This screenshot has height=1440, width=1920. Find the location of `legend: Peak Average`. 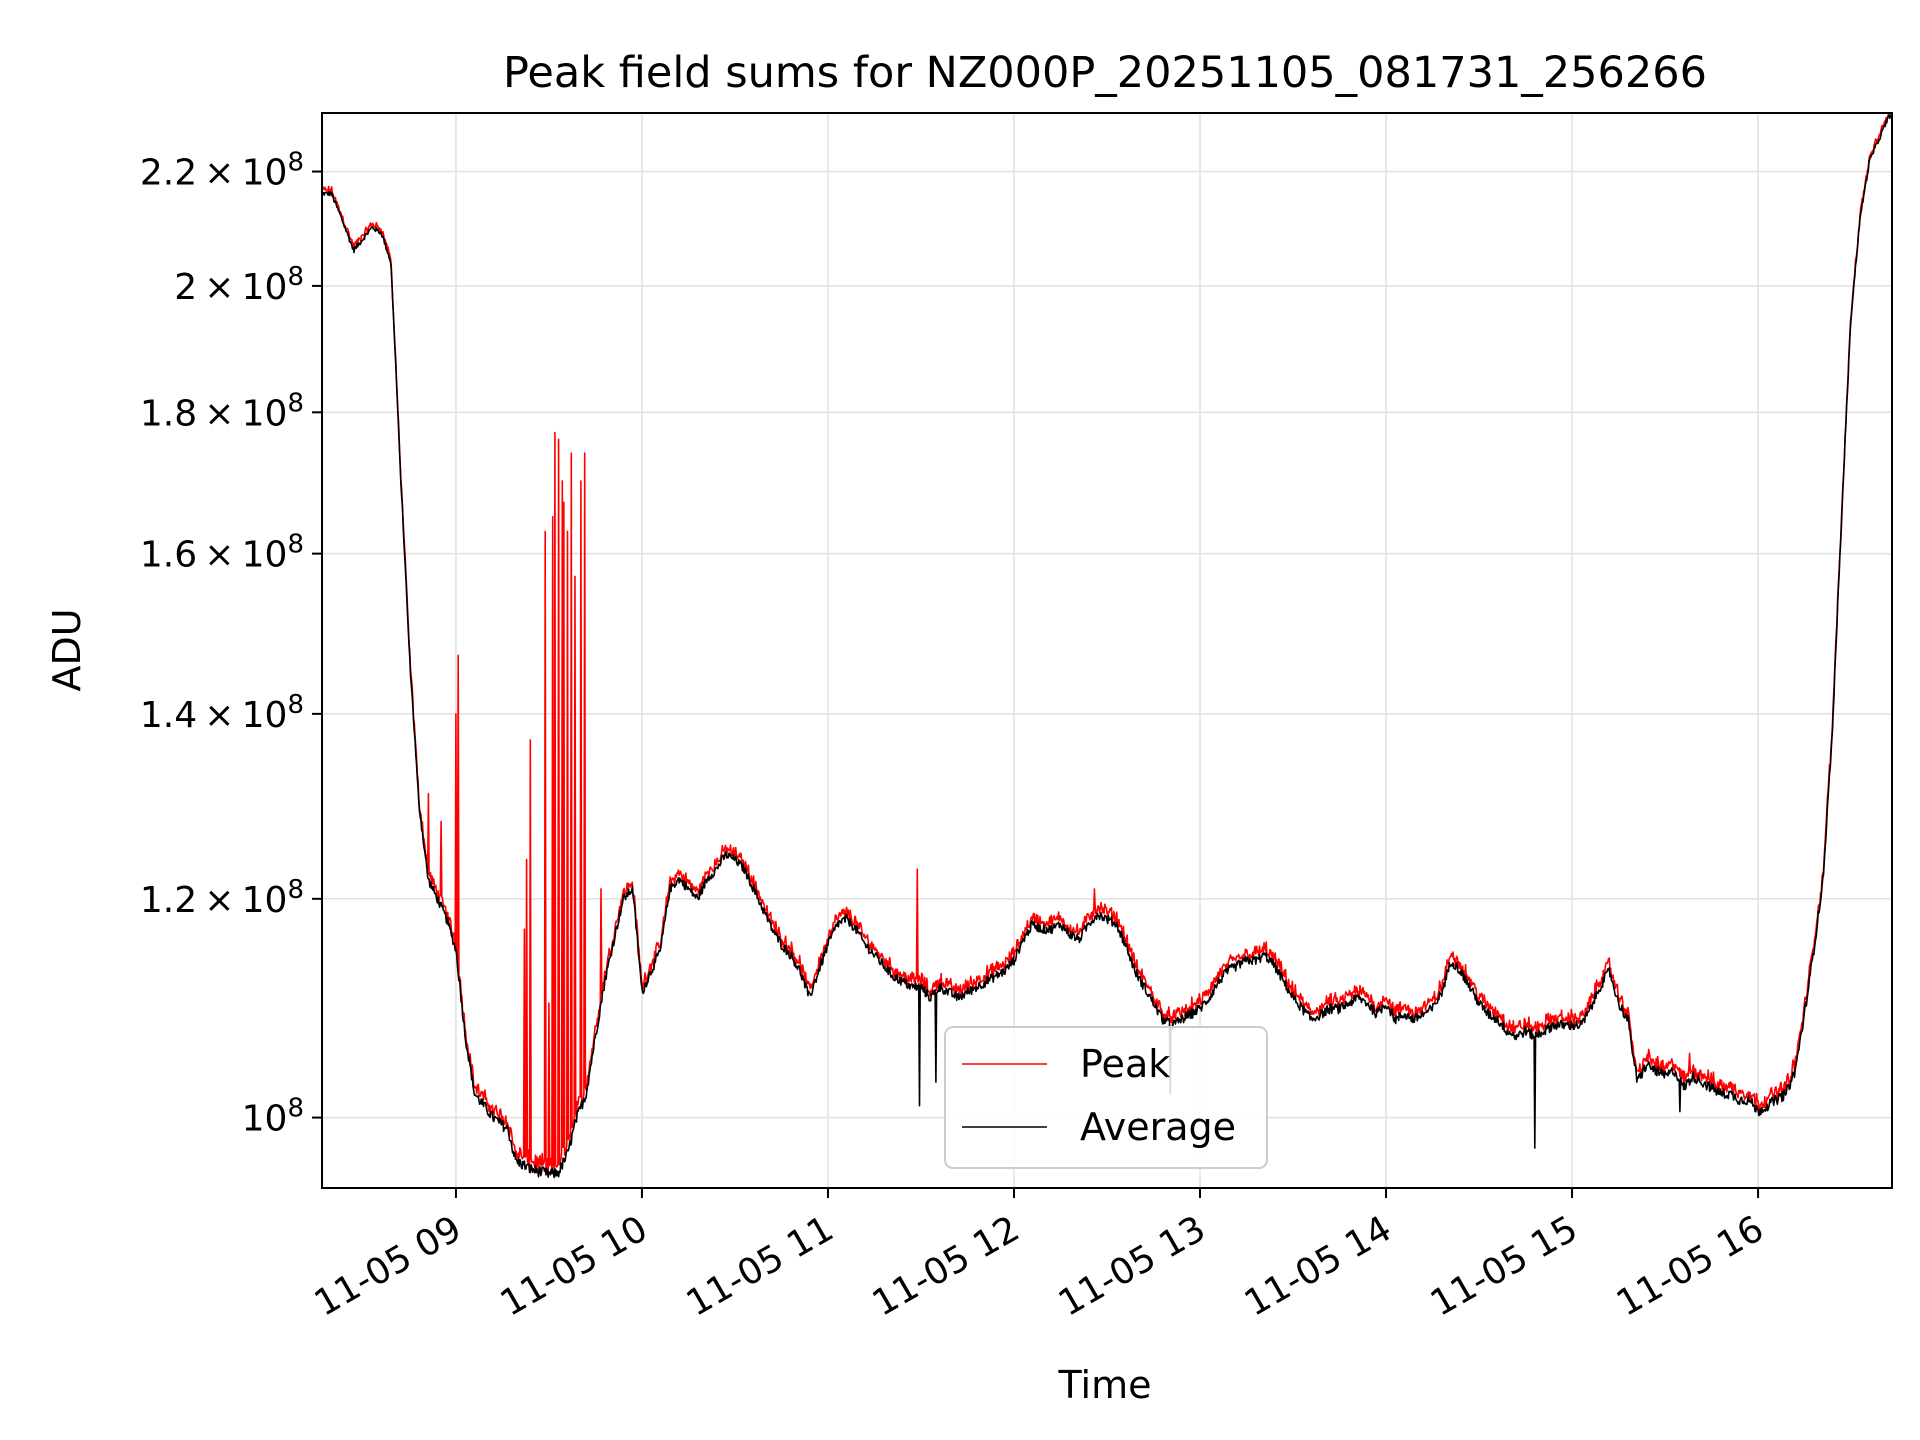

legend: Peak Average is located at coordinates (1106, 1097).